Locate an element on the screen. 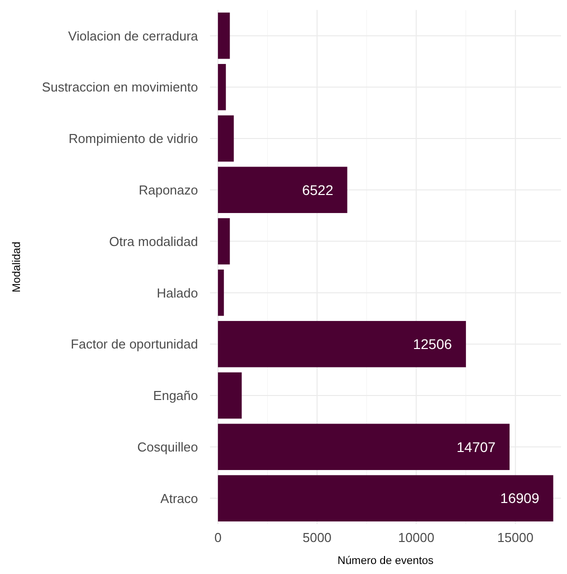  x-tick-label: 5000 is located at coordinates (317, 537).